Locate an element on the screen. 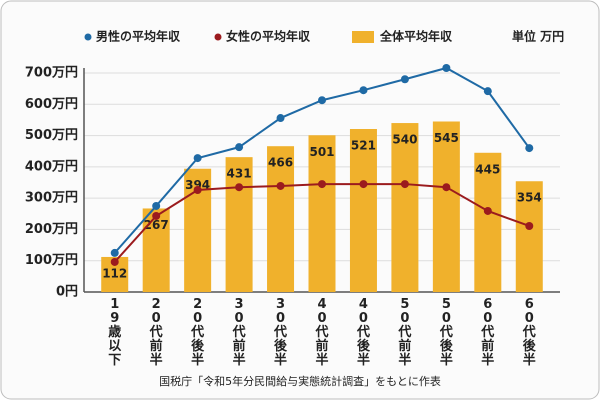  y-tick-label: 0円 is located at coordinates (67, 292).